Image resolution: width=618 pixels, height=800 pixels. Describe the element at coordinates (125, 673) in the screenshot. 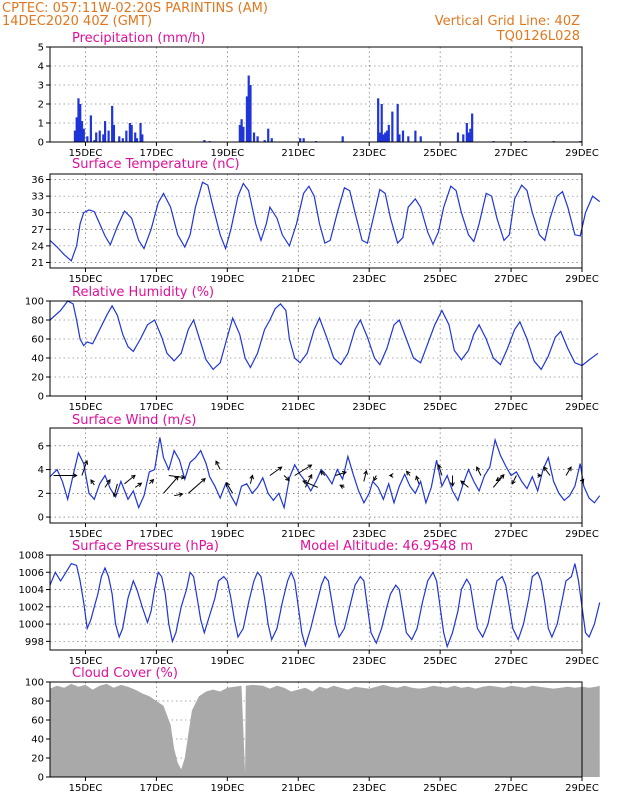

I see `cloud-cover-title: Cloud Cover (%)` at that location.